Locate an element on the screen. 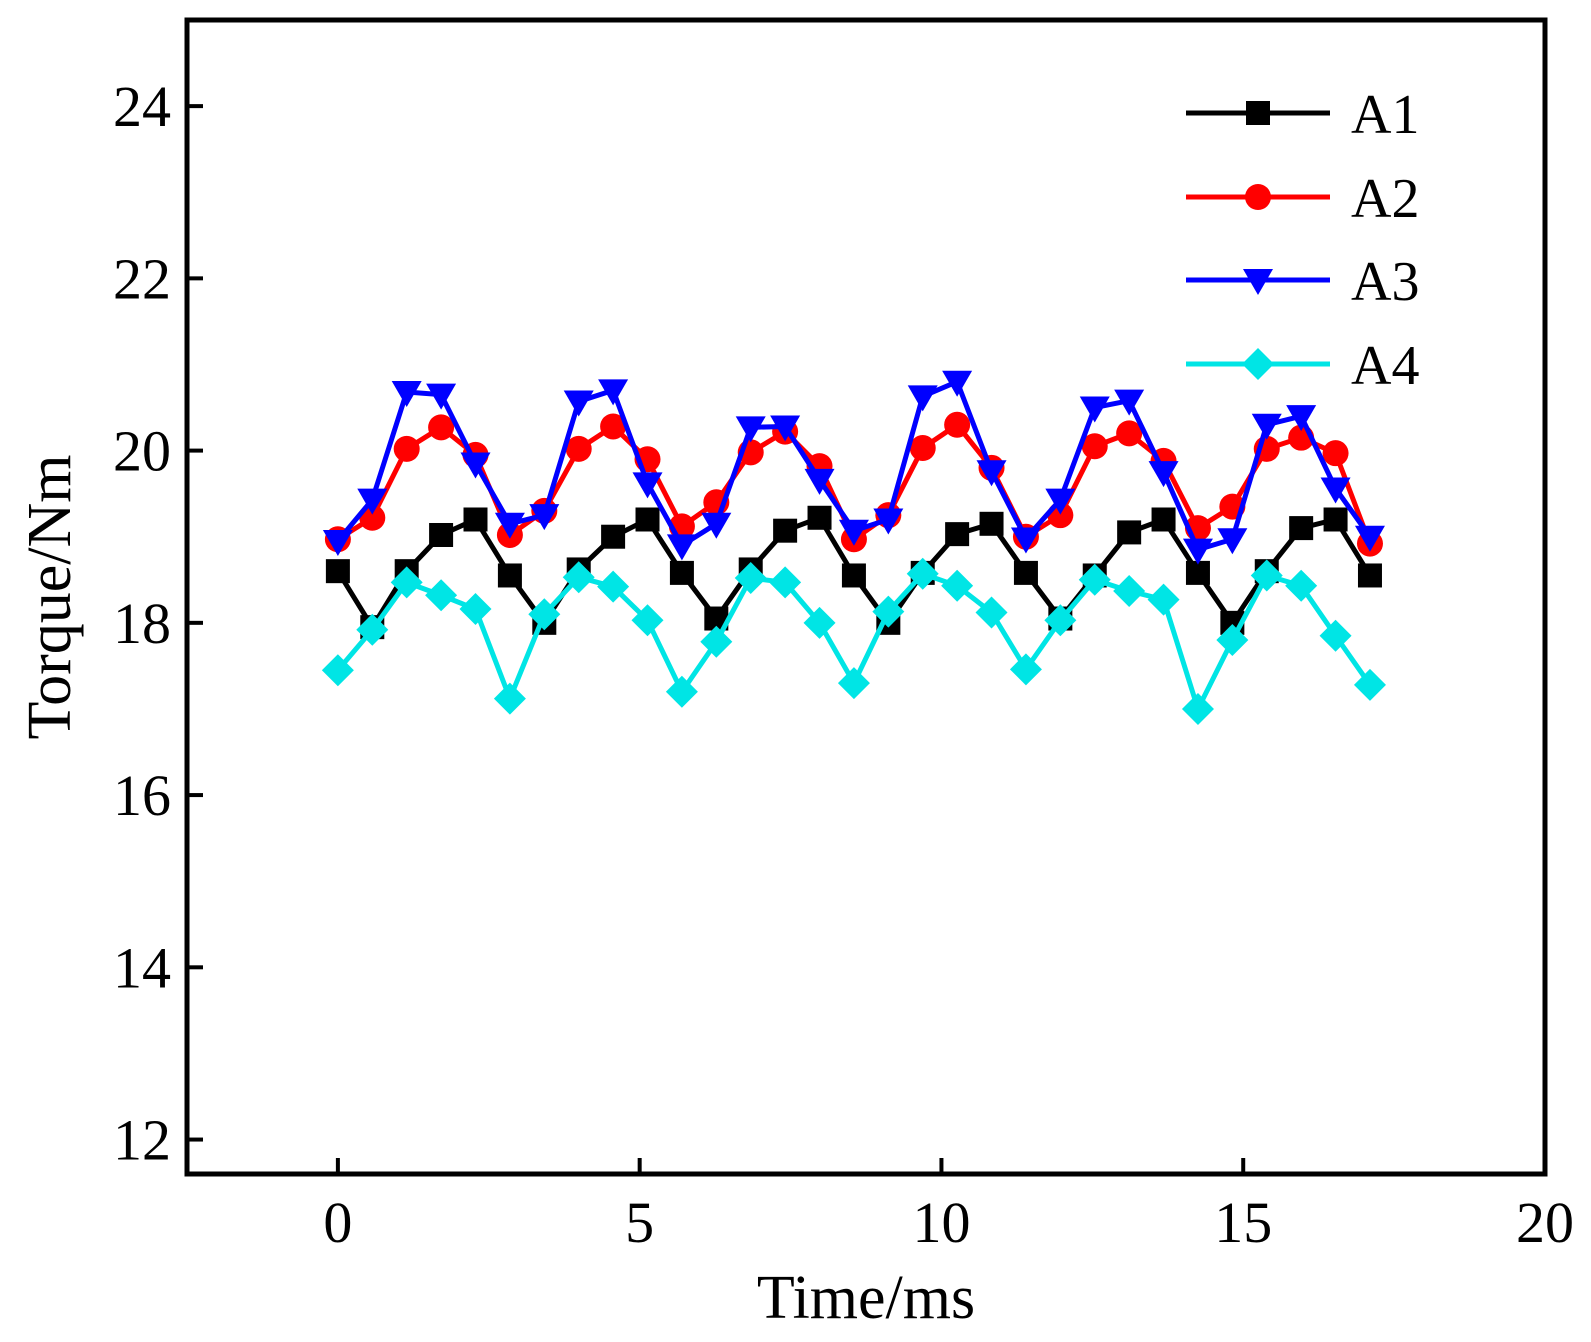 Image resolution: width=1591 pixels, height=1342 pixels. x-tick-label: 0 is located at coordinates (337, 1222).